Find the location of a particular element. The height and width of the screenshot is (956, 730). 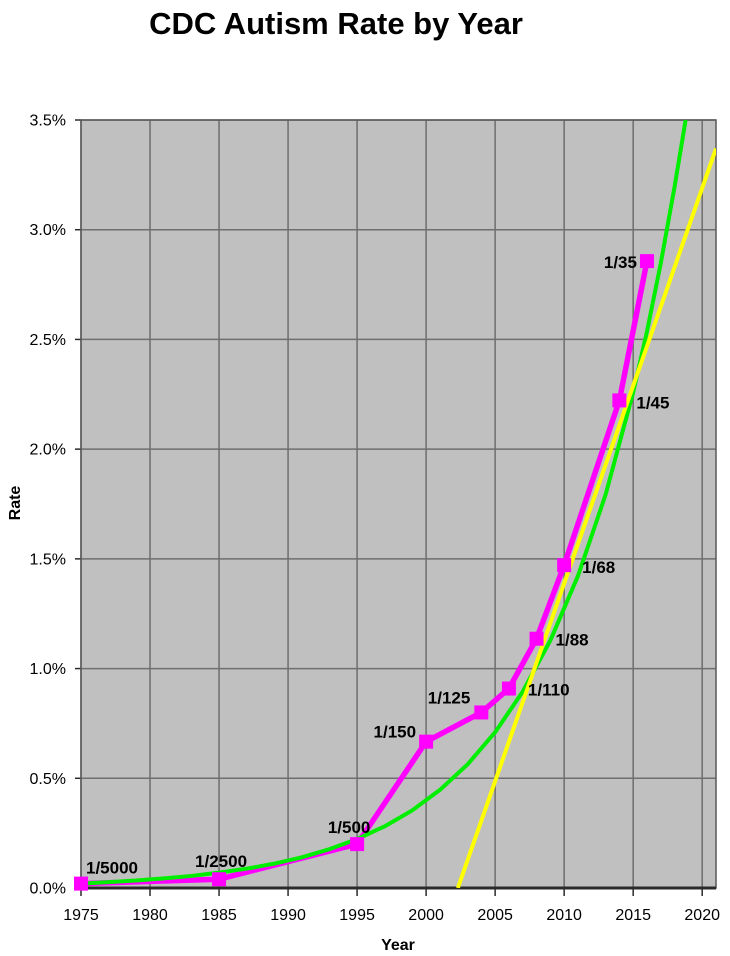

y-tick-label: 3.5% is located at coordinates (48, 121).